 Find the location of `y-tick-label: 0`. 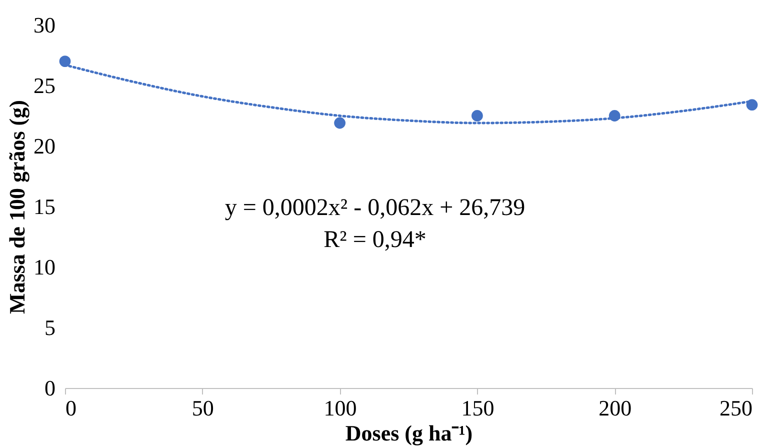

y-tick-label: 0 is located at coordinates (50, 388).